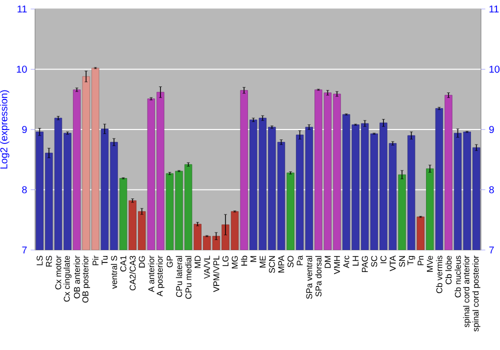  Describe the element at coordinates (439, 275) in the screenshot. I see `x-tick-label: Cb vermis` at that location.